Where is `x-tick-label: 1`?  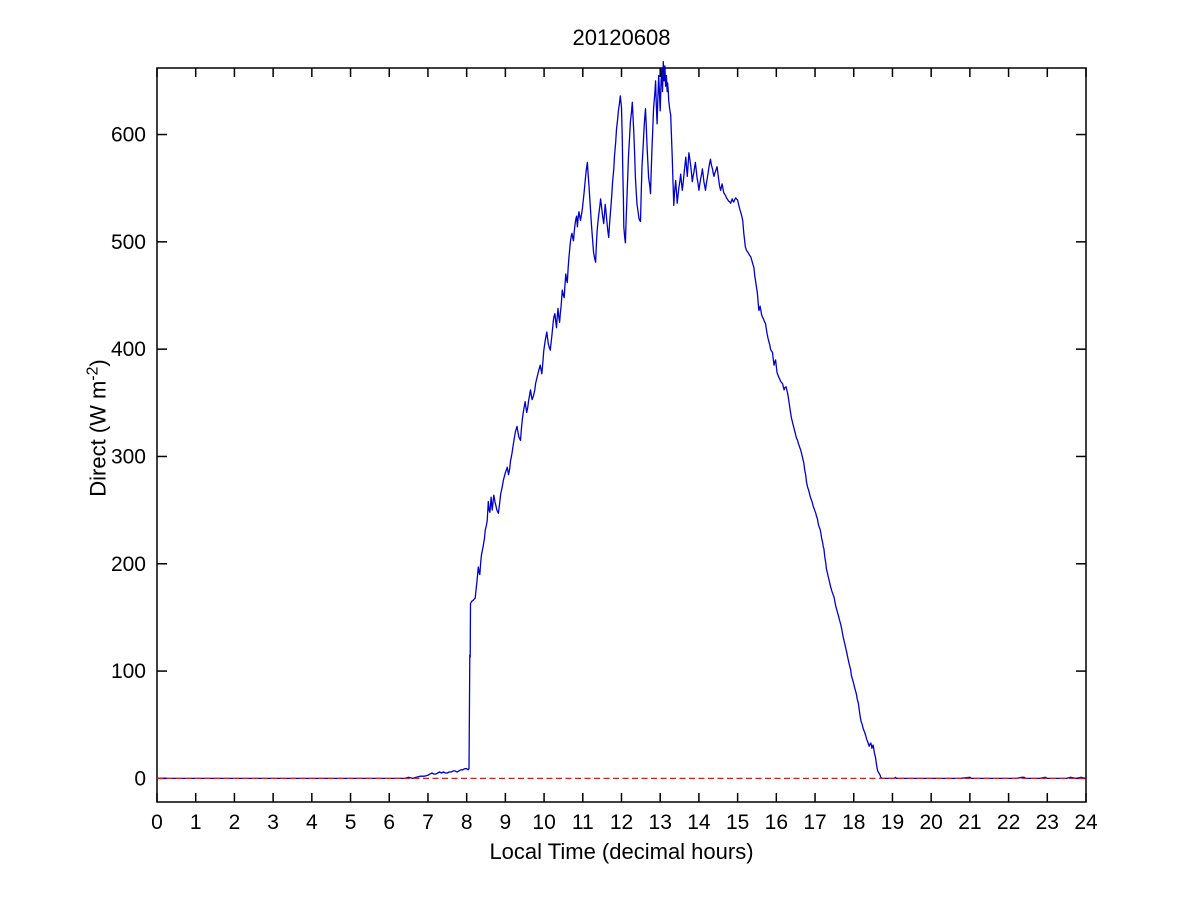 x-tick-label: 1 is located at coordinates (196, 822).